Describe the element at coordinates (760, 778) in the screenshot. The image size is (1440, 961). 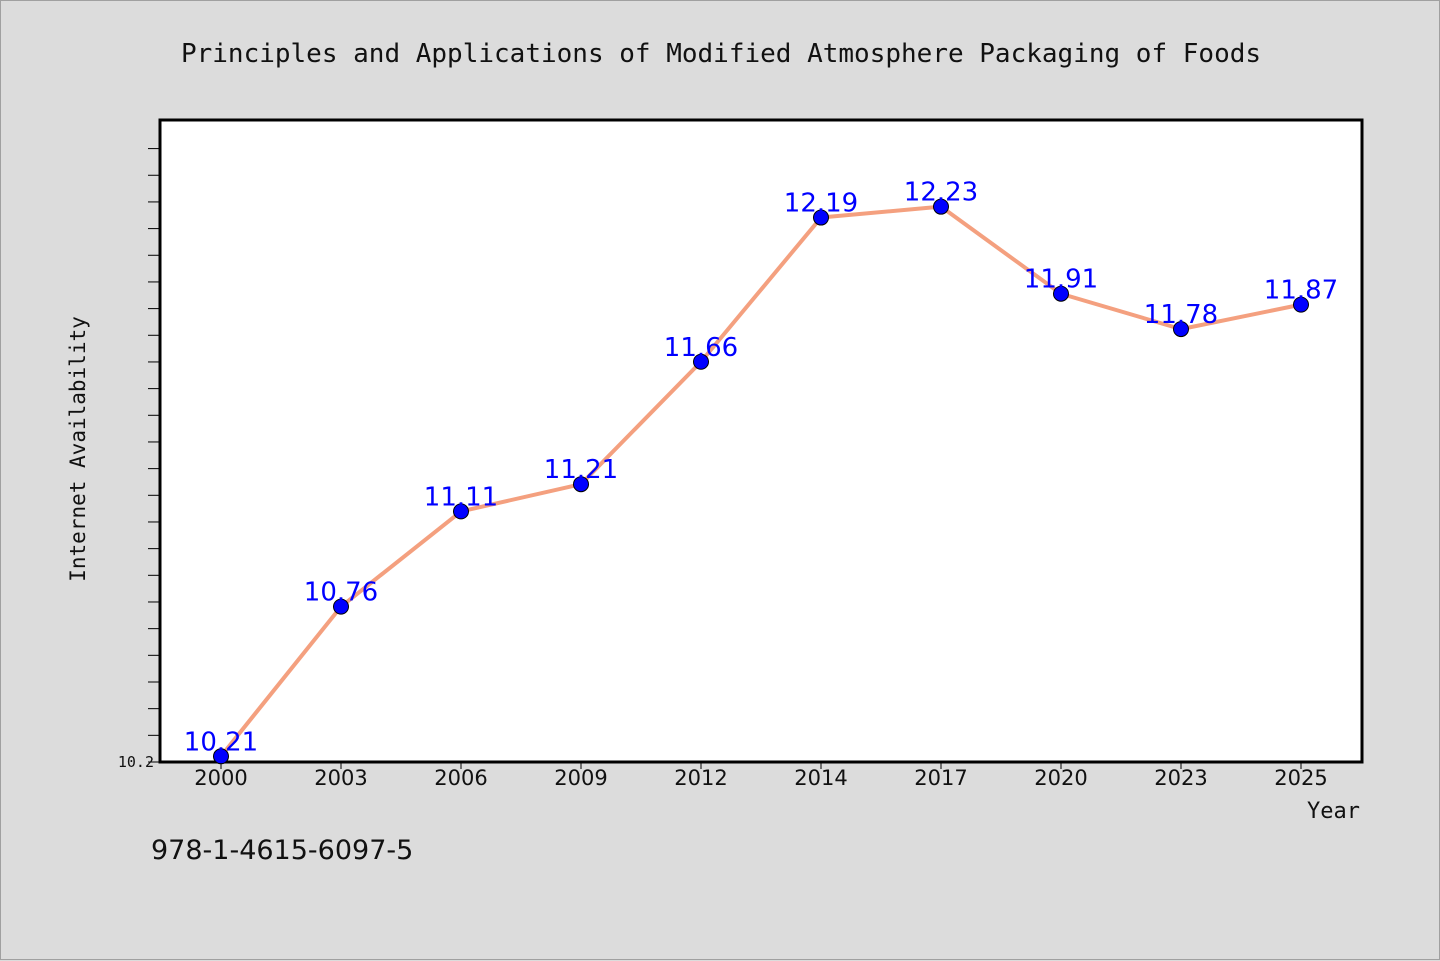
I see `x-tick-labels: 2000 2003 2006 2009 2012 2014 2017 2020 2023 2025` at that location.